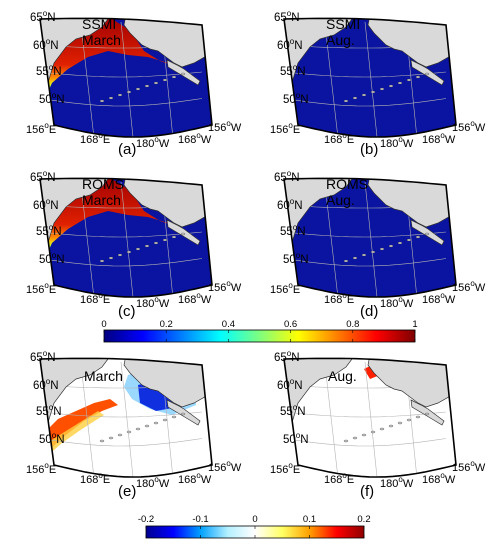  I want to click on source-label: SSMI, so click(343, 24).